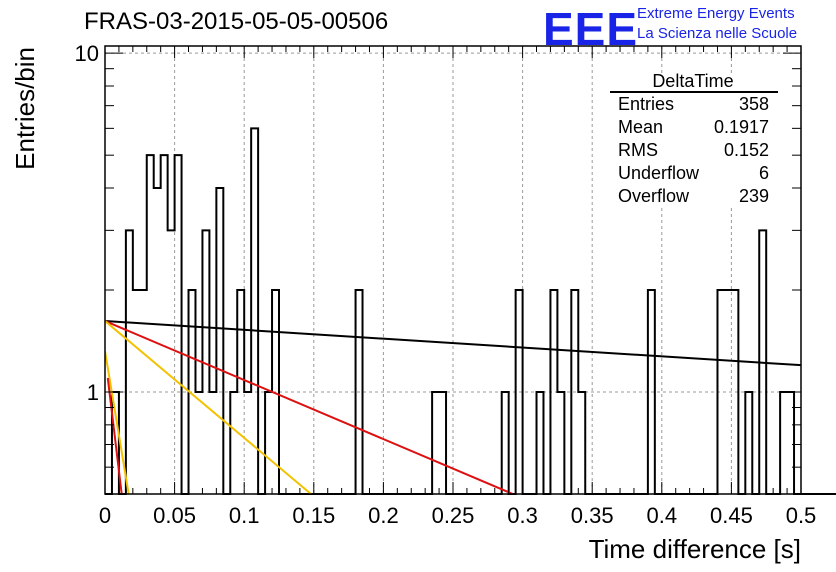  I want to click on stats-label: Mean, so click(640, 127).